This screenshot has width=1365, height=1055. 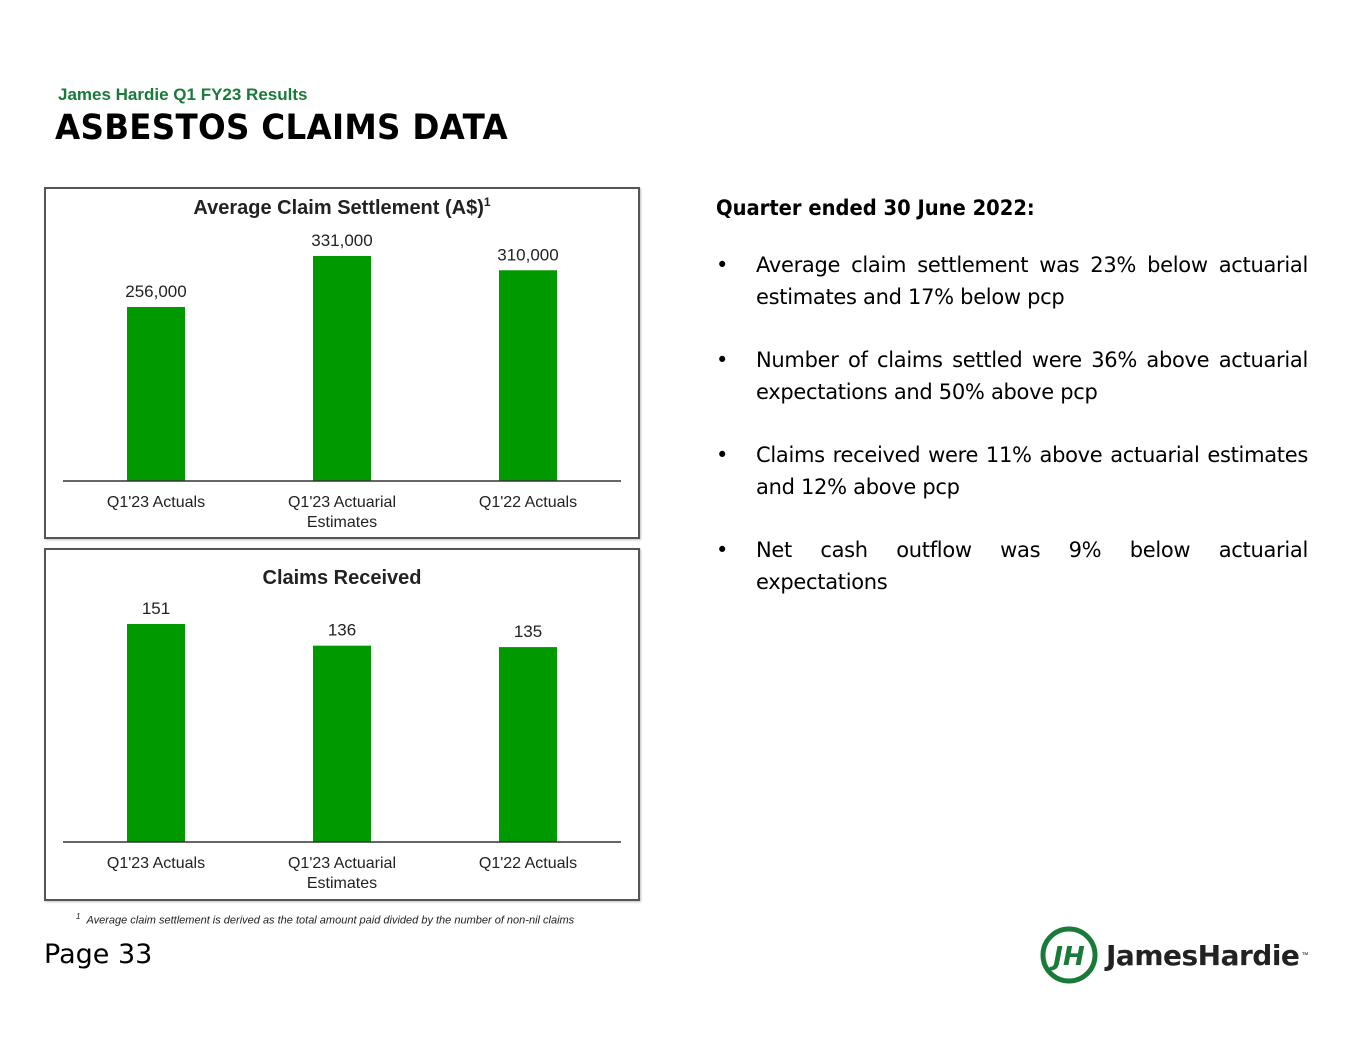 What do you see at coordinates (183, 94) in the screenshot?
I see `report-subtitle: James Hardie Q1 FY23 Results` at bounding box center [183, 94].